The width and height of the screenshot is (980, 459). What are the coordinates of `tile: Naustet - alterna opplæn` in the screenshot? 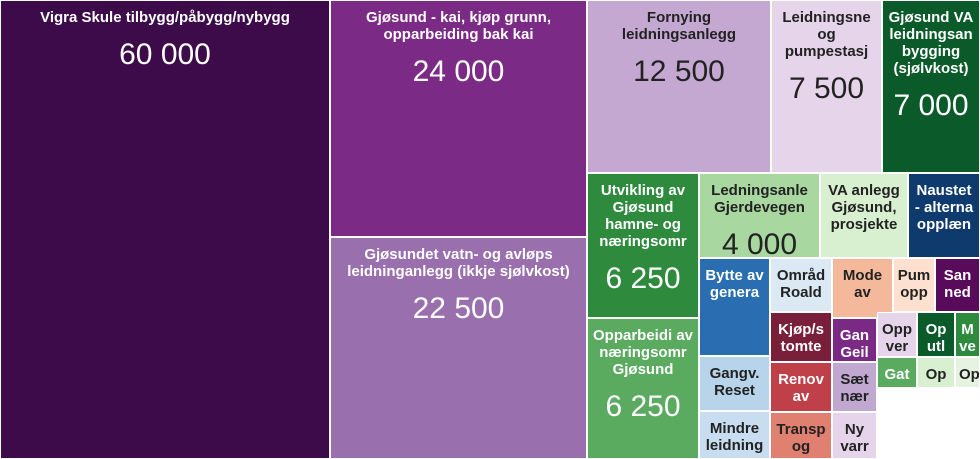 It's located at (944, 215).